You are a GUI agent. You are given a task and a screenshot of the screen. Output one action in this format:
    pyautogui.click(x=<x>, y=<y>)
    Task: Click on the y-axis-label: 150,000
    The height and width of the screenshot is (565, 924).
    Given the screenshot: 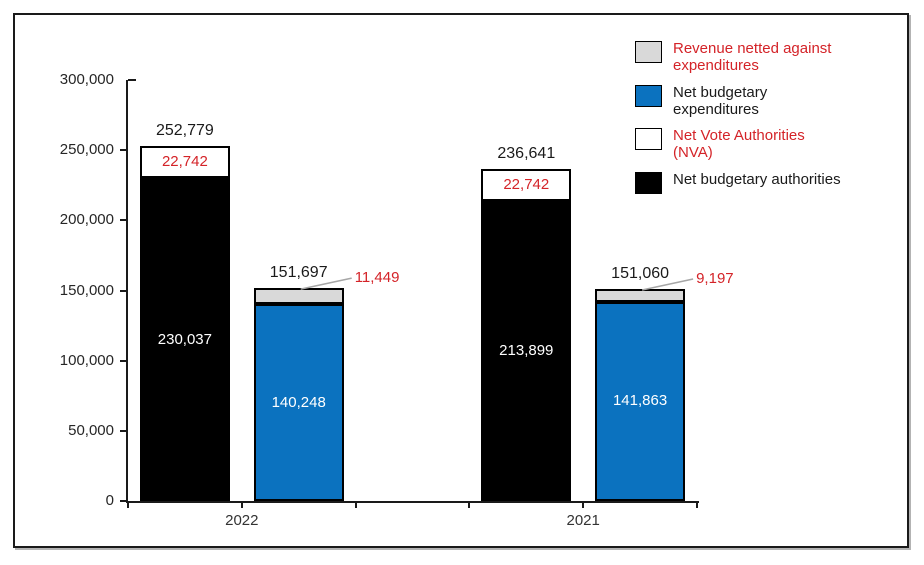 What is the action you would take?
    pyautogui.click(x=86, y=290)
    